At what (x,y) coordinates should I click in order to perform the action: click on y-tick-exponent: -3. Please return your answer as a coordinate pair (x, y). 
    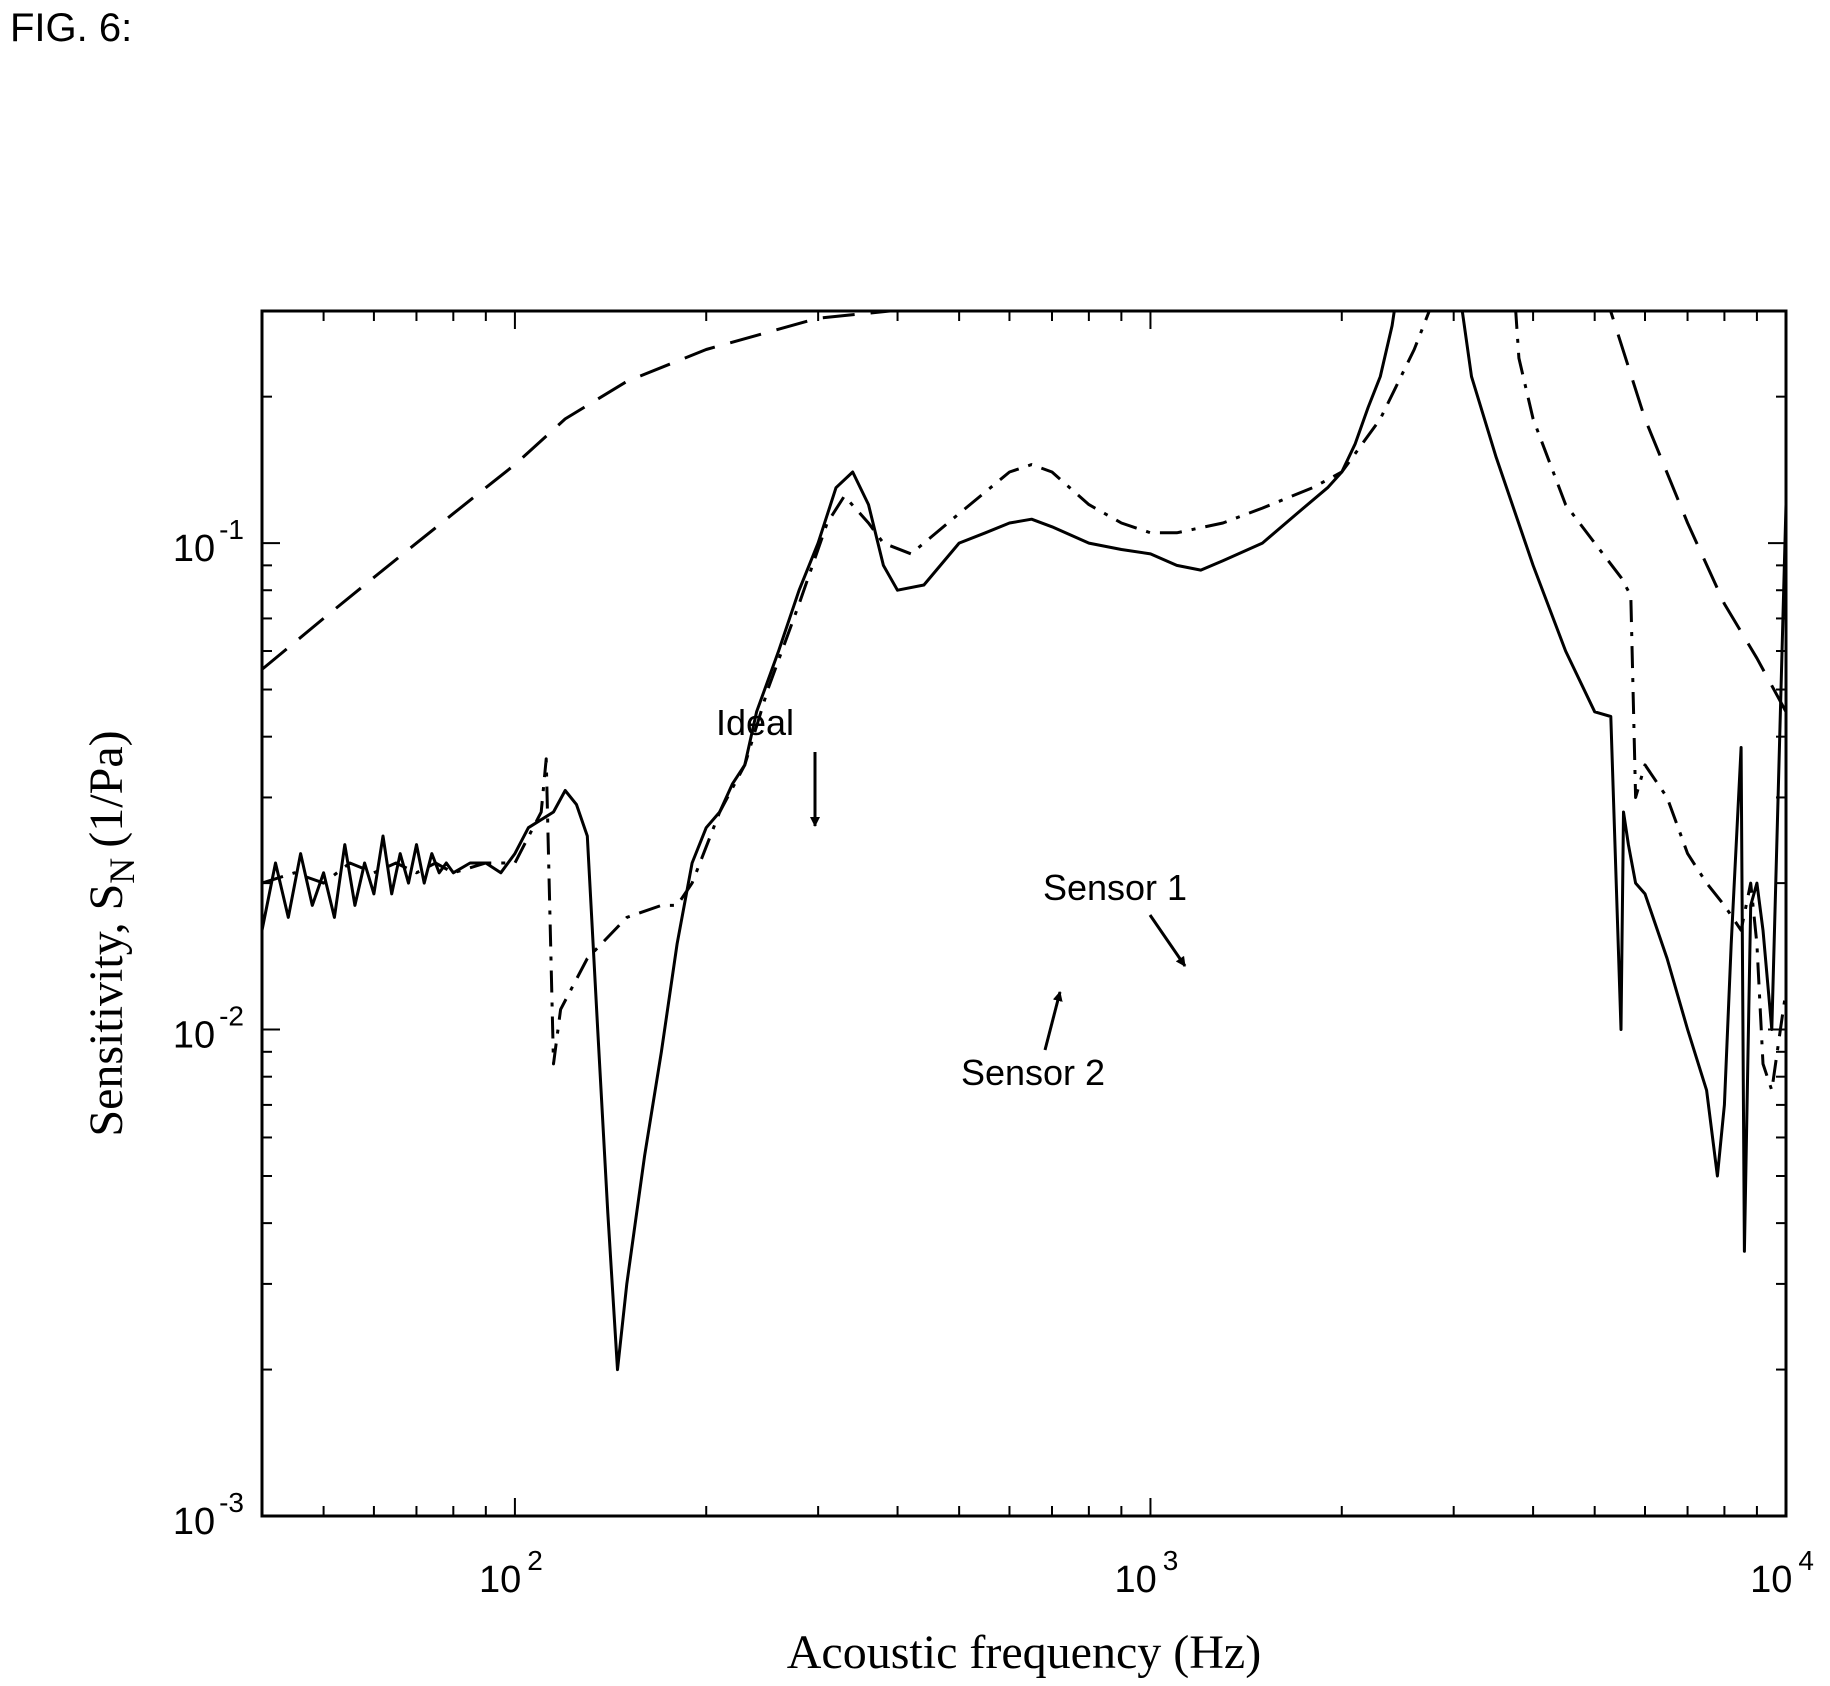
    Looking at the image, I should click on (231, 1502).